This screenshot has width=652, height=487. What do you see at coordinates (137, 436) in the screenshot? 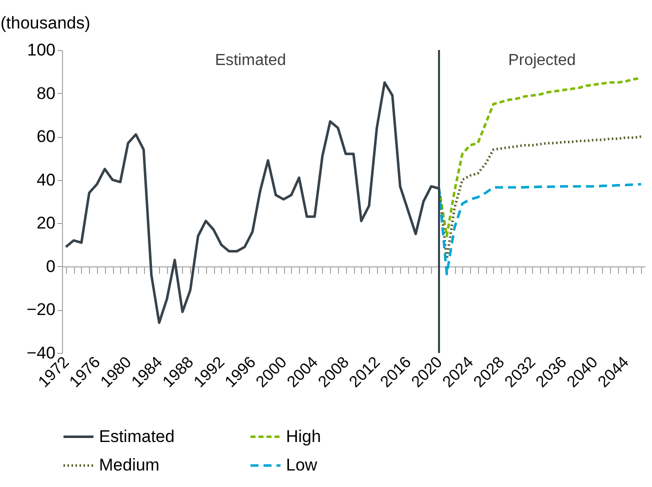
I see `legend-label: Estimated` at bounding box center [137, 436].